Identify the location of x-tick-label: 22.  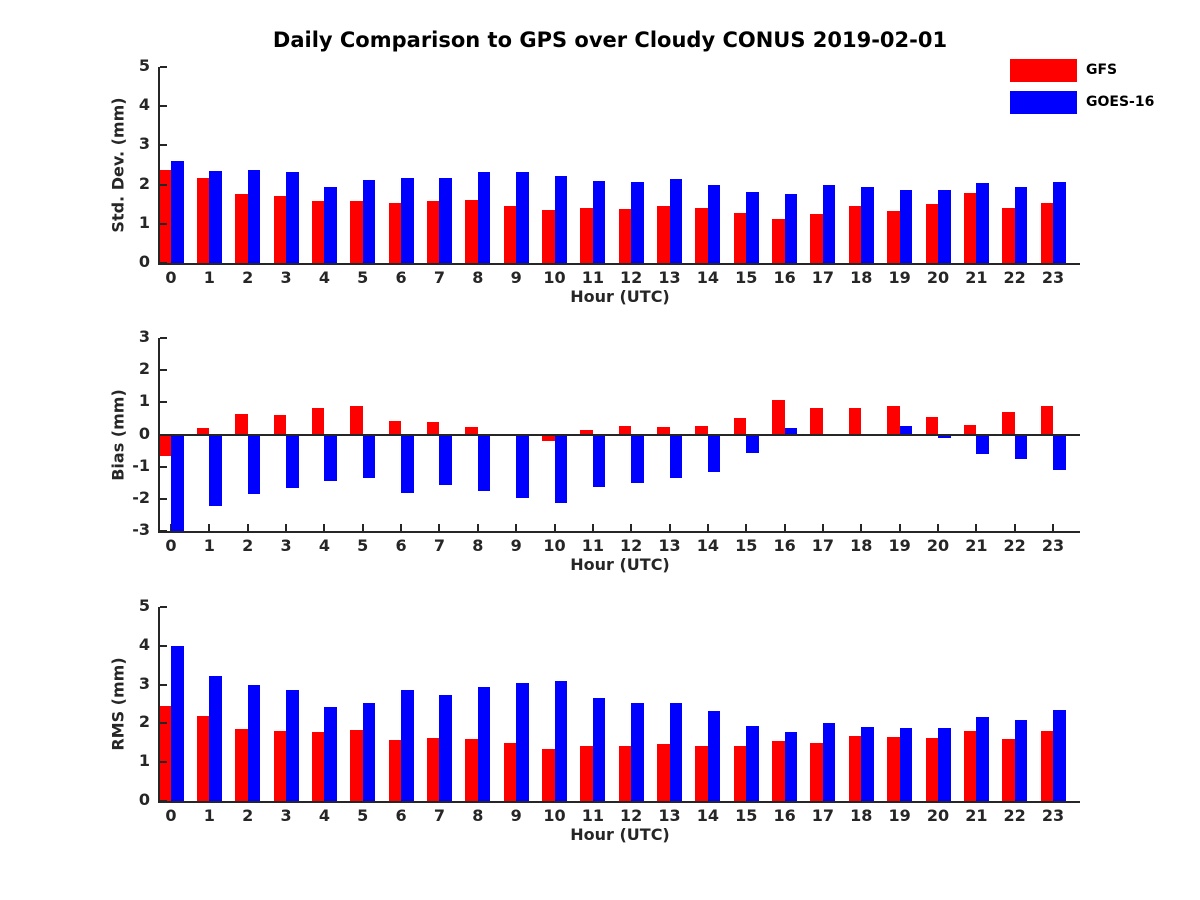
(1014, 277).